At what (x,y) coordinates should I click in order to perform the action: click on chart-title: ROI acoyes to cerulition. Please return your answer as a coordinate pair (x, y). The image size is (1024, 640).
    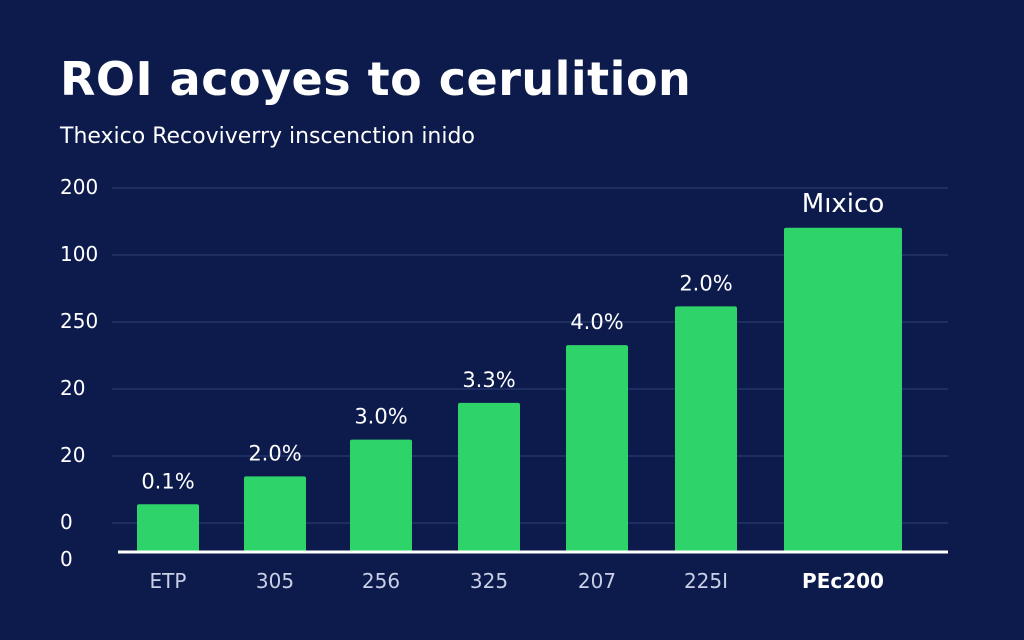
    Looking at the image, I should click on (376, 79).